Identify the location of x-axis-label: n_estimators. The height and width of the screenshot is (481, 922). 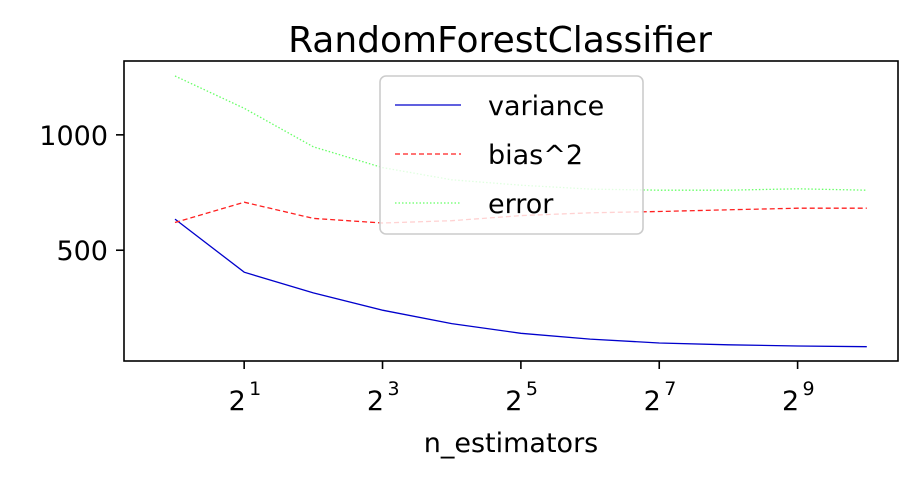
(511, 443).